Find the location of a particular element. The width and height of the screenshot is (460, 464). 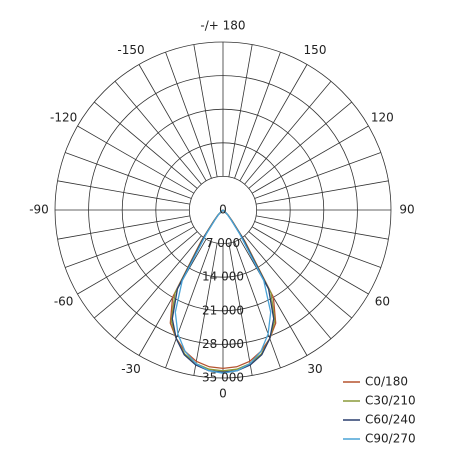

r-tick-label: 21 000 is located at coordinates (223, 310).